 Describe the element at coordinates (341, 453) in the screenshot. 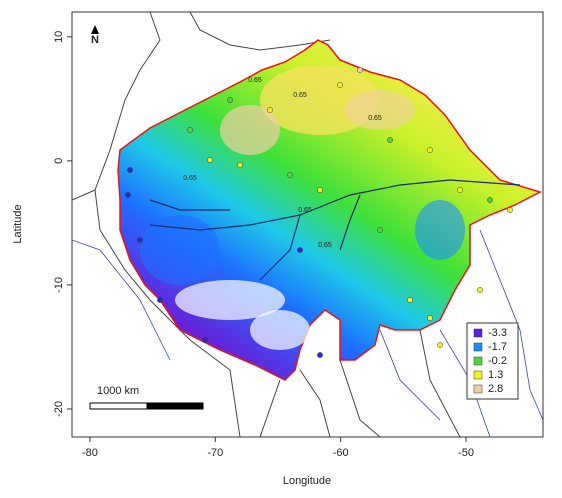

I see `x-tick-label: -60` at that location.